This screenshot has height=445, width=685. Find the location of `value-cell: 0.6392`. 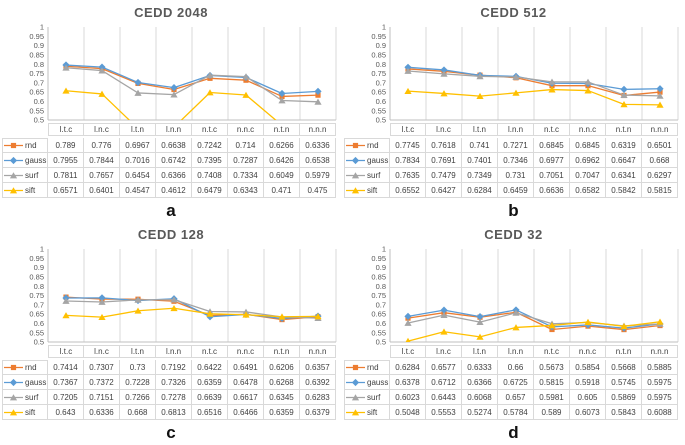

value-cell: 0.6392 is located at coordinates (318, 382).